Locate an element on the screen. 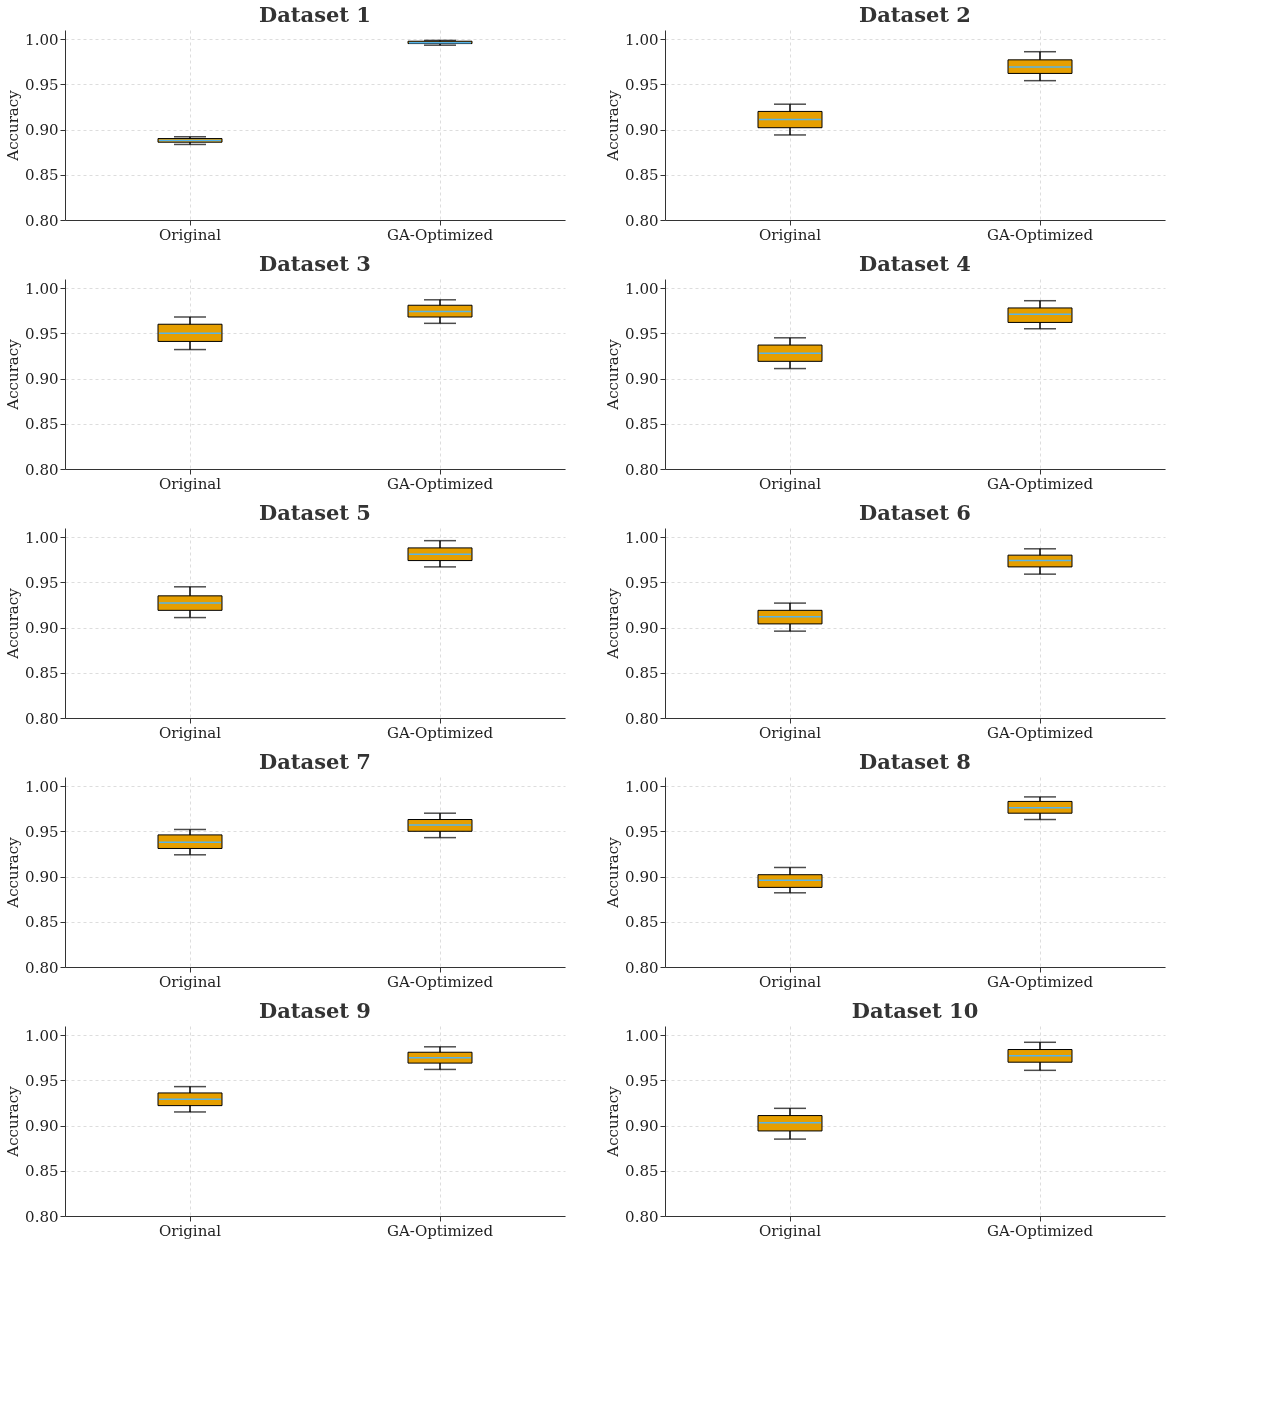 The image size is (1276, 1426). chart-title: Dataset 2 is located at coordinates (915, 14).